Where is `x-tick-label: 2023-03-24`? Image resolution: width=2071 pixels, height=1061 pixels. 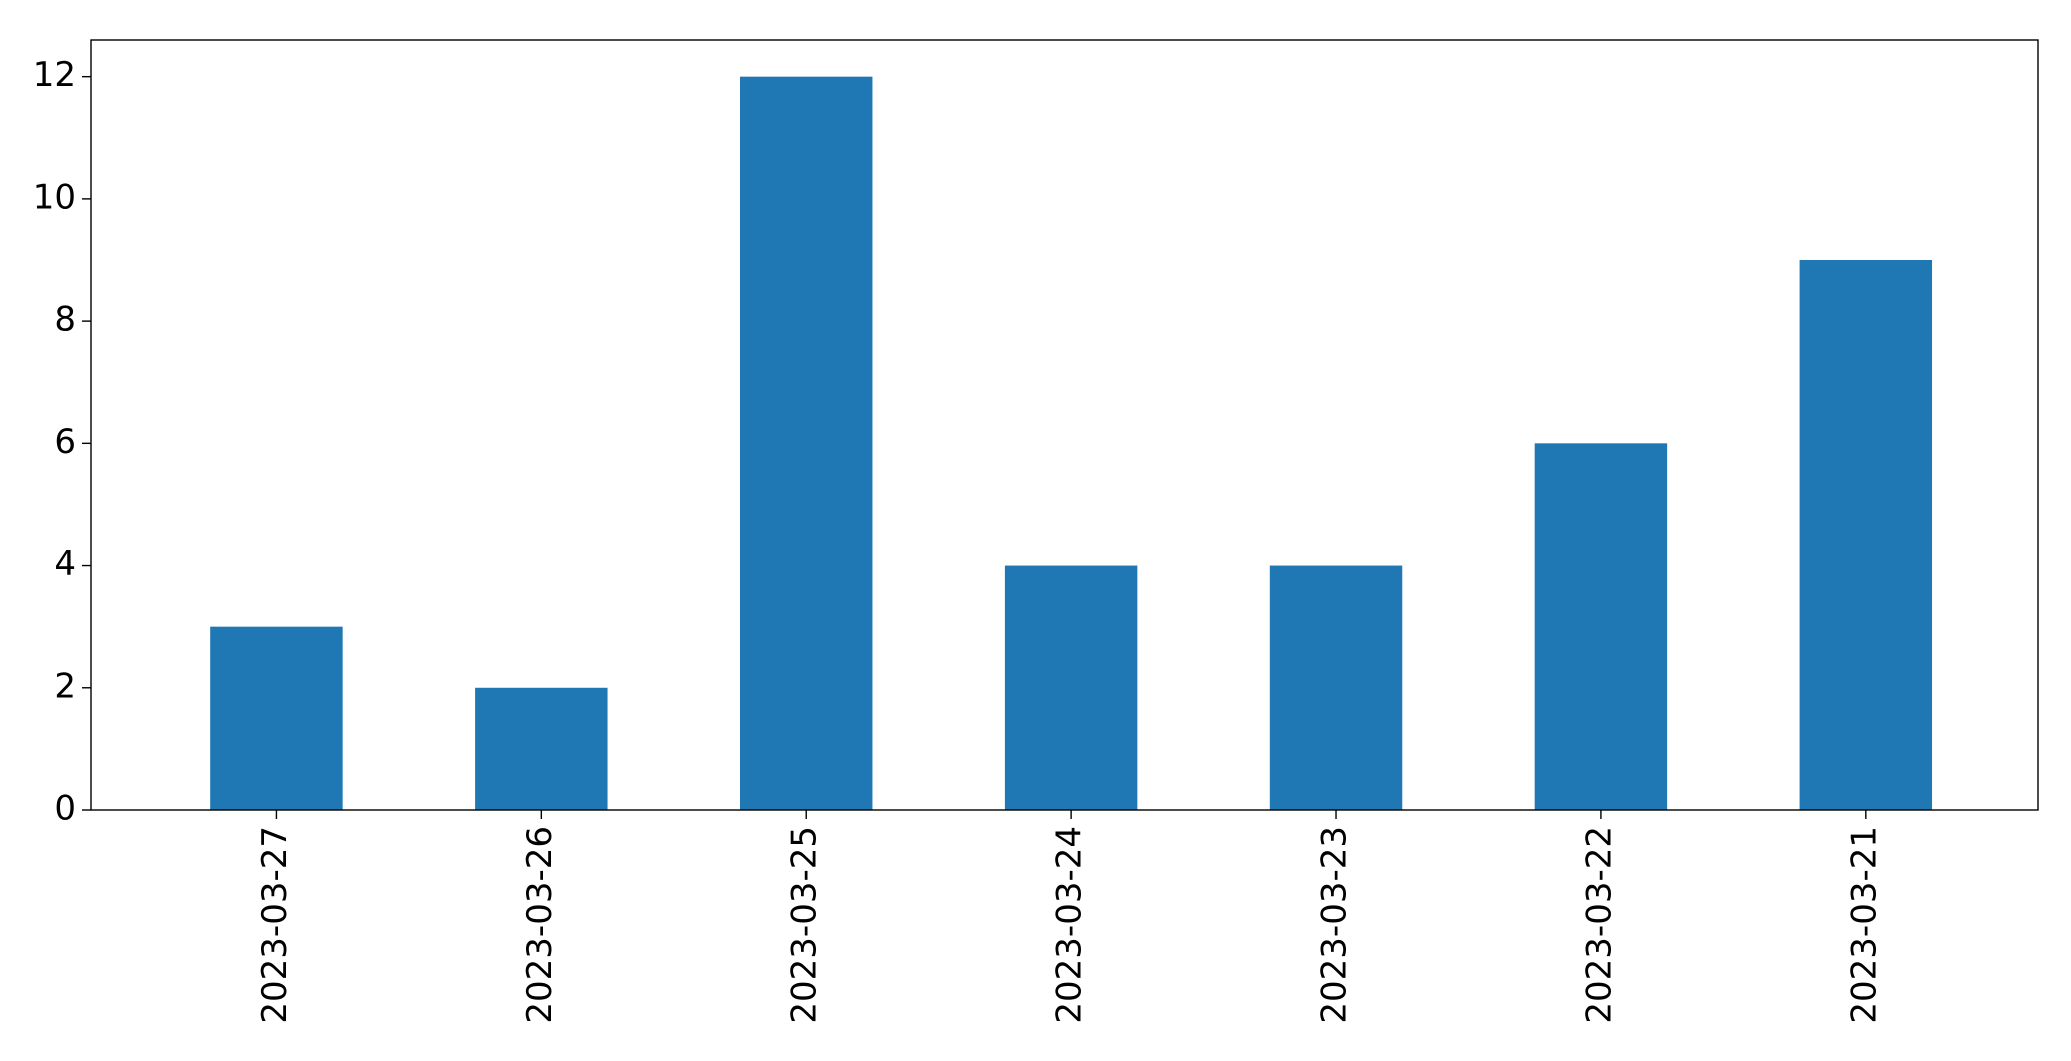 x-tick-label: 2023-03-24 is located at coordinates (1070, 925).